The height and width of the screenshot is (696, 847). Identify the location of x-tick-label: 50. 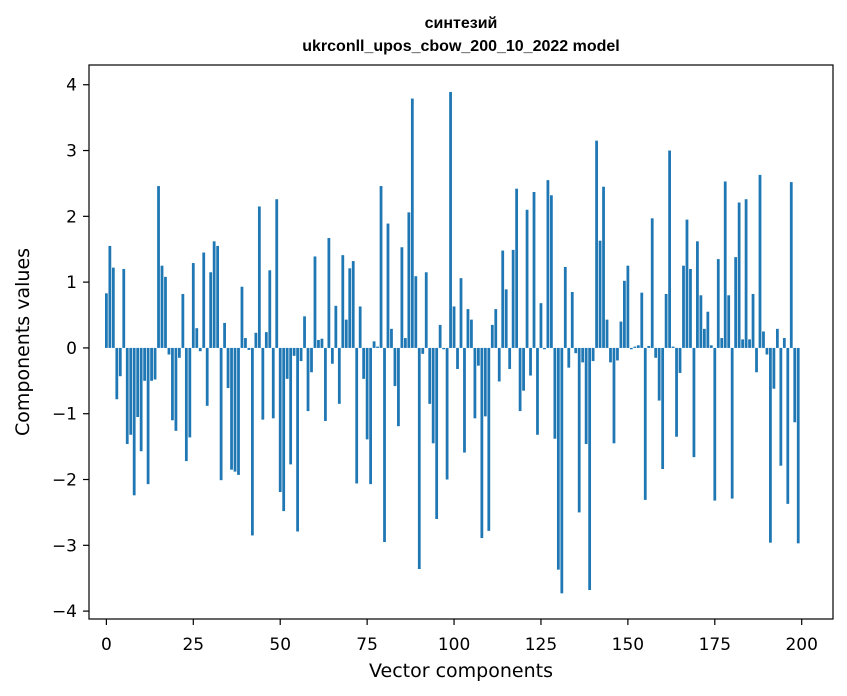
(280, 645).